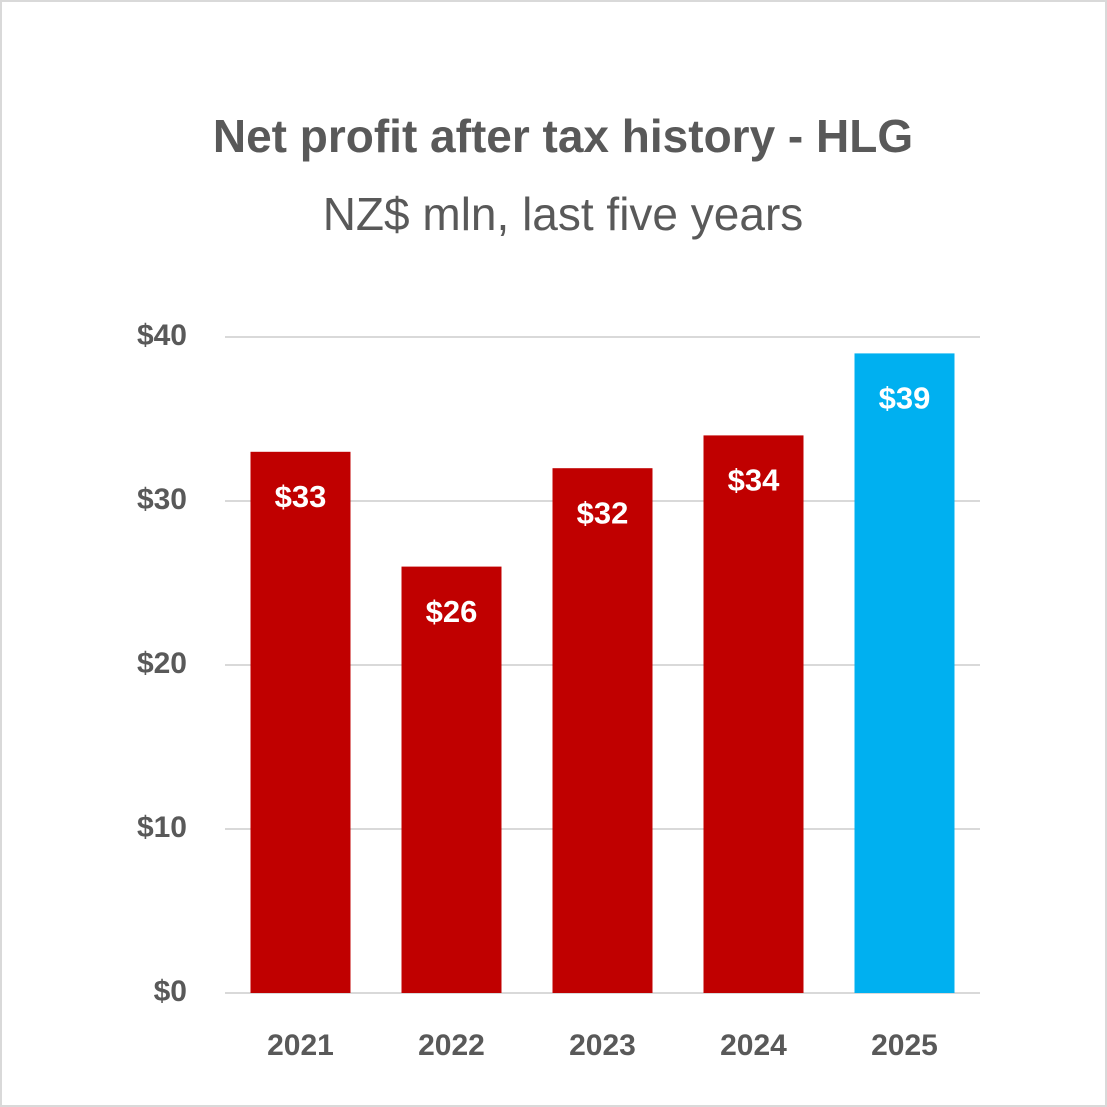 The width and height of the screenshot is (1107, 1107). I want to click on x-tick-label: 2023, so click(602, 1045).